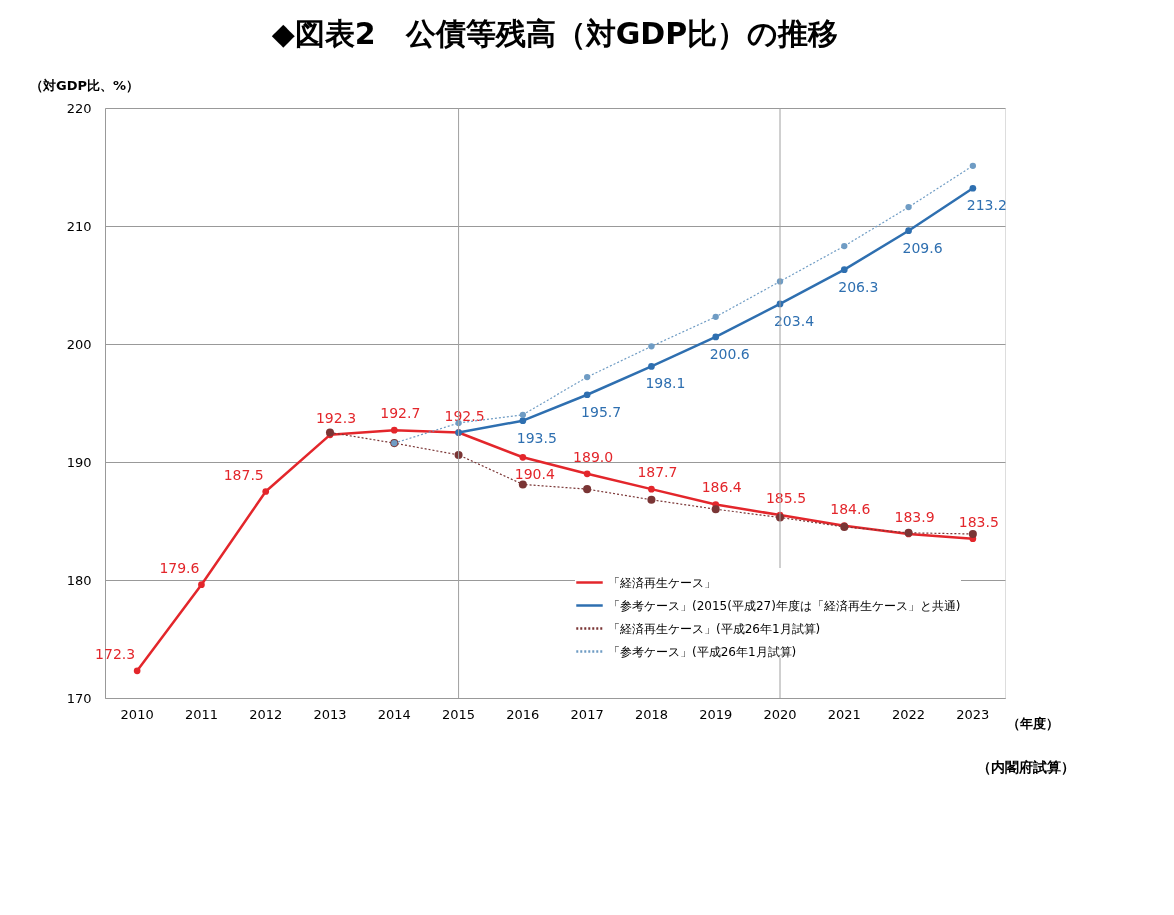  Describe the element at coordinates (721, 487) in the screenshot. I see `data-label: 186.4` at that location.